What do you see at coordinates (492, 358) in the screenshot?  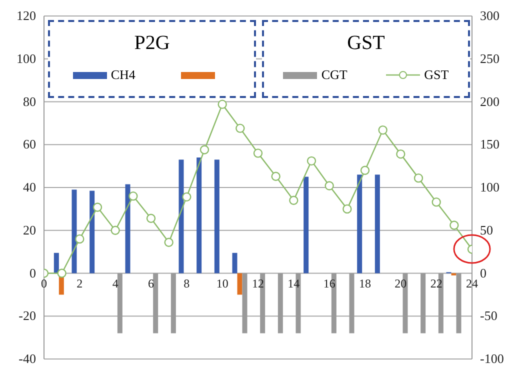 I see `y2-tick-label: -100` at bounding box center [492, 358].